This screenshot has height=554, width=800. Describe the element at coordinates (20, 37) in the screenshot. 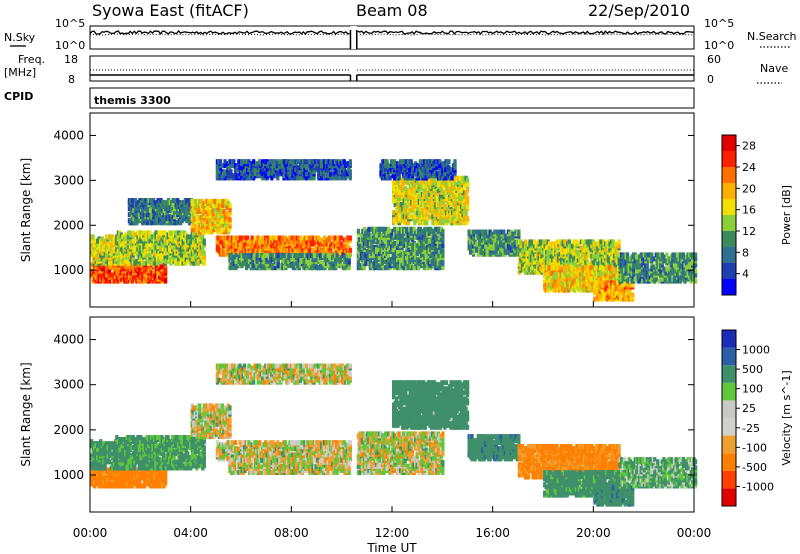

I see `nsky-label: N.Sky` at that location.